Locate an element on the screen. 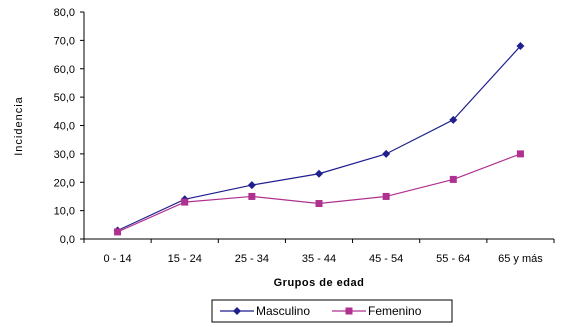 The width and height of the screenshot is (569, 327). x-tick-label: 65 y más is located at coordinates (520, 259).